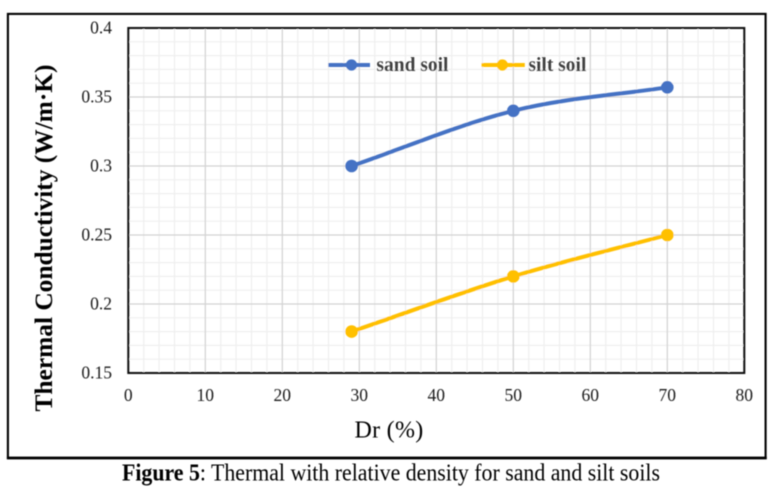 The image size is (778, 496). What do you see at coordinates (96, 373) in the screenshot?
I see `svg-text: 0.15` at bounding box center [96, 373].